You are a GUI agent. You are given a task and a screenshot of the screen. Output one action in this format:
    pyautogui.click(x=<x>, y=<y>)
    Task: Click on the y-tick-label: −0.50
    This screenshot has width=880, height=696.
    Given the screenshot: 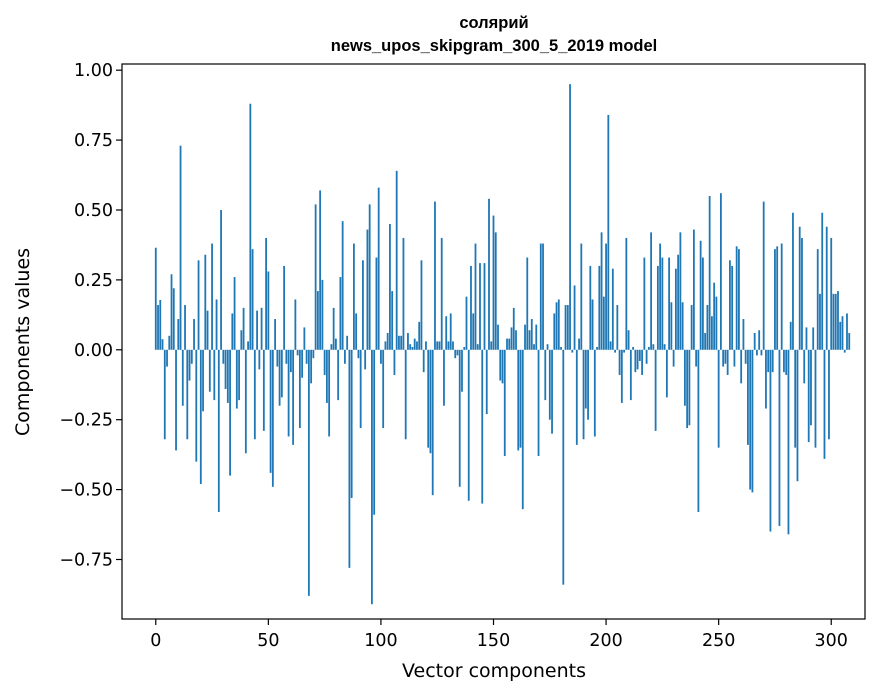 What is the action you would take?
    pyautogui.click(x=86, y=491)
    